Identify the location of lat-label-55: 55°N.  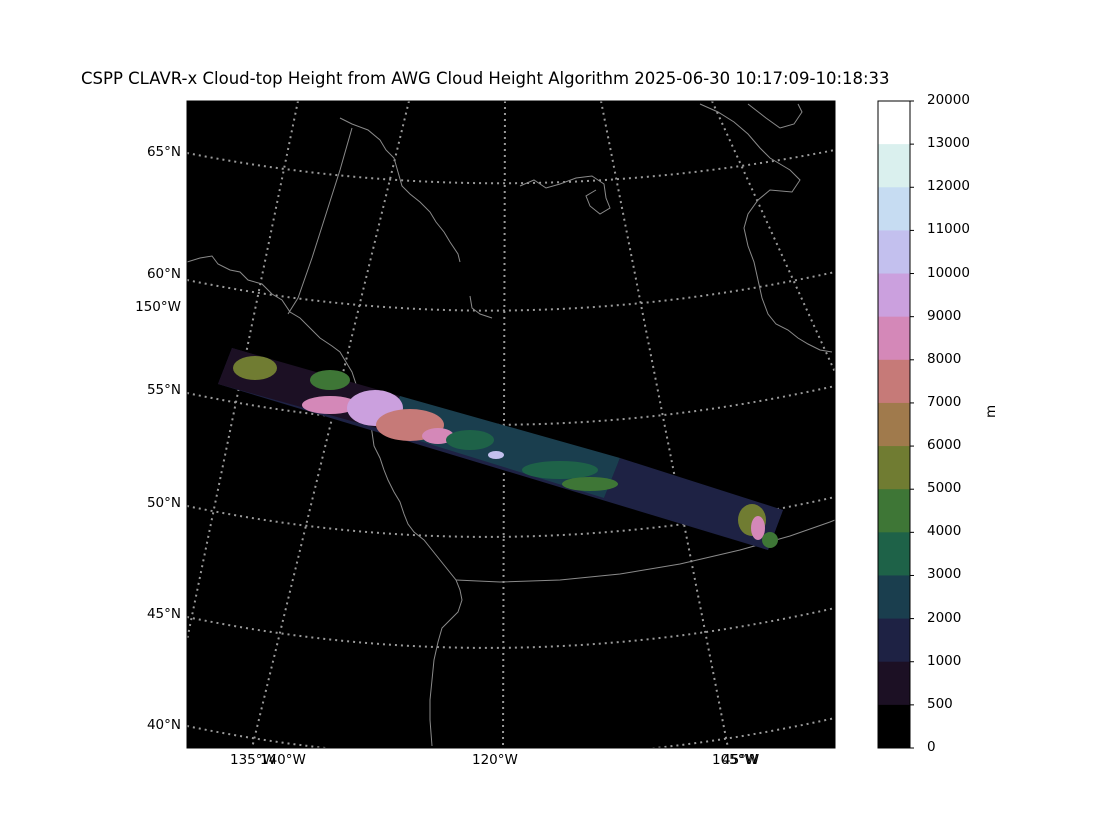
(163, 390).